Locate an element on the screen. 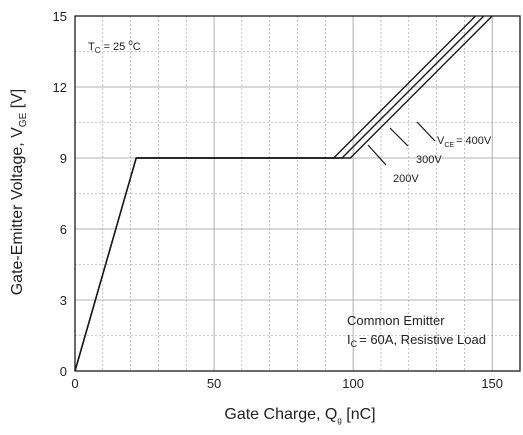  temperature-annotation: TC = 25 oC is located at coordinates (114, 46).